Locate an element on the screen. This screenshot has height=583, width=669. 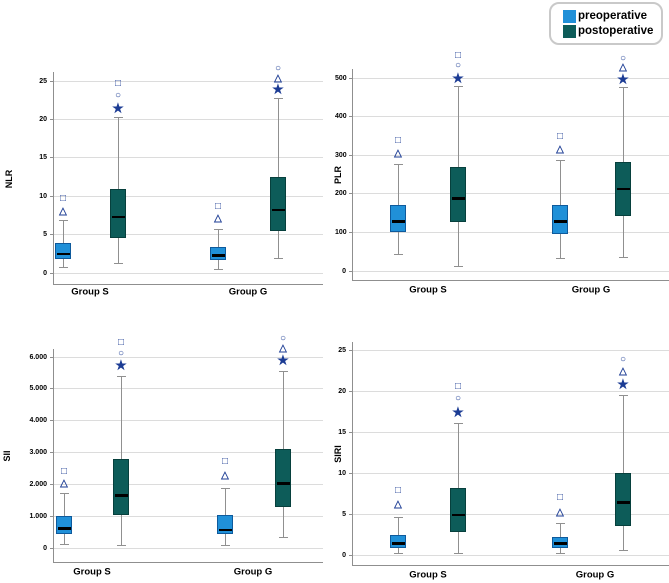
legend: preoperative postoperative is located at coordinates (606, 23).